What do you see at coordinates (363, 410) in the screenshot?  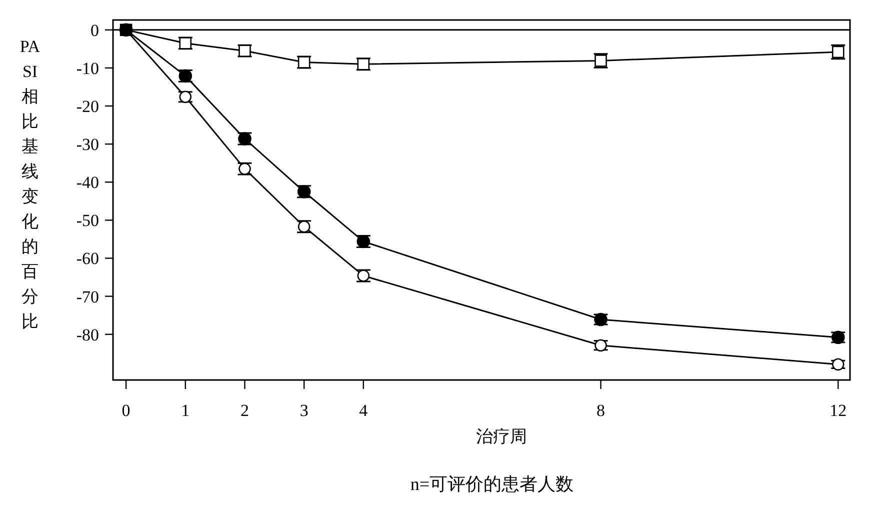 I see `x-tick-label: 4` at bounding box center [363, 410].